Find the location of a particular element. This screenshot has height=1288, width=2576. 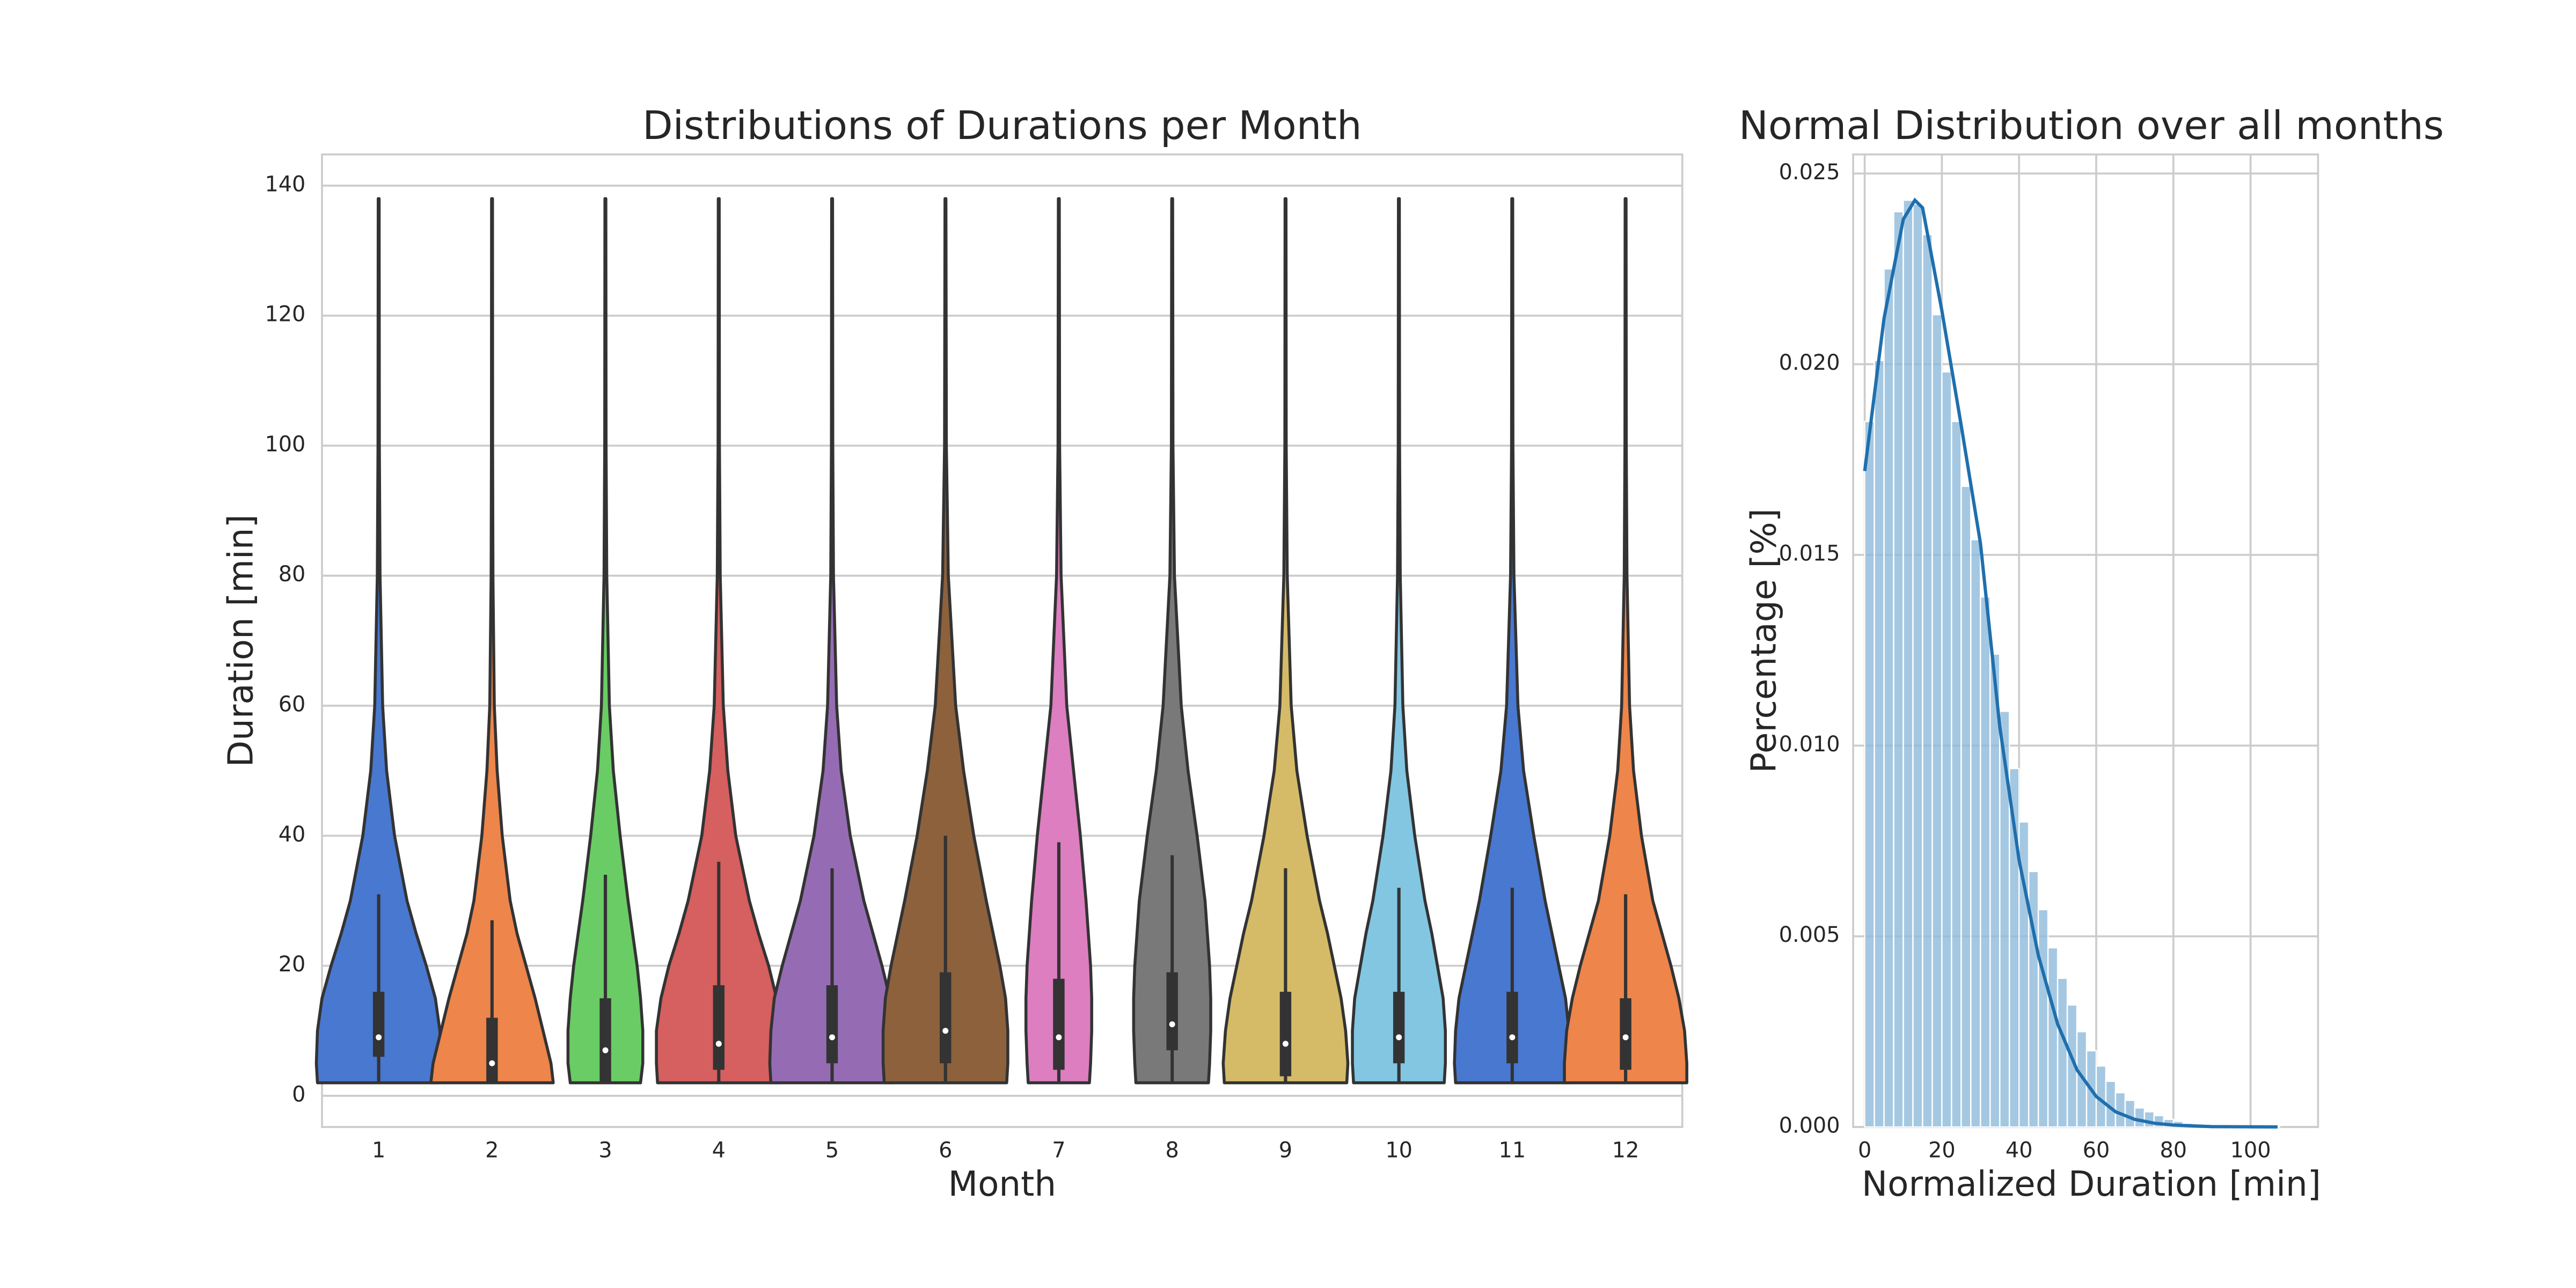

kde-line is located at coordinates (2070, 663).